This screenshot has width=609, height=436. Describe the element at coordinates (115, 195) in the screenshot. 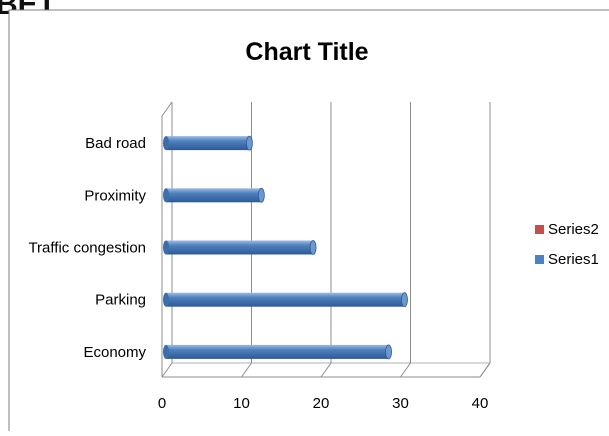

I see `category-label: Proximity` at that location.